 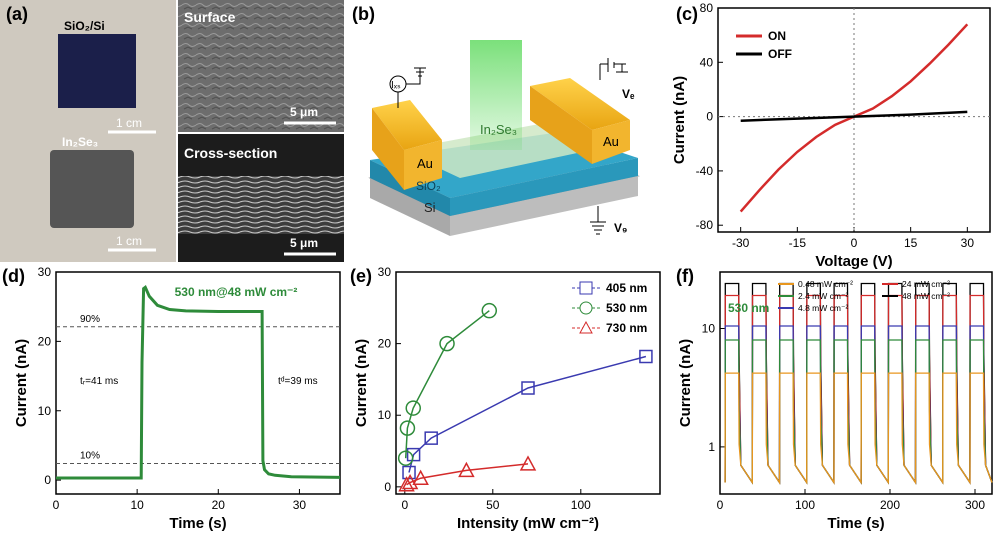 What do you see at coordinates (363, 14) in the screenshot?
I see `panel-b-label: (b)` at bounding box center [363, 14].